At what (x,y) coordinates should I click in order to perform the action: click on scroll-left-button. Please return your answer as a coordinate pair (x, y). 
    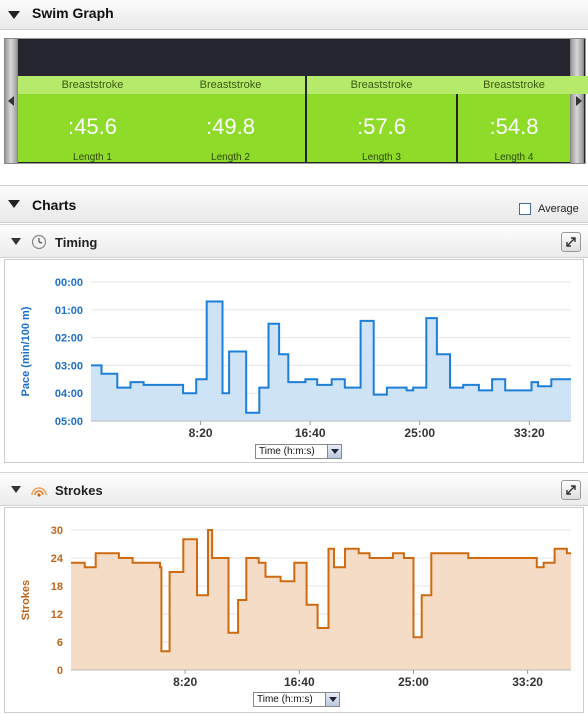
    Looking at the image, I should click on (11, 101).